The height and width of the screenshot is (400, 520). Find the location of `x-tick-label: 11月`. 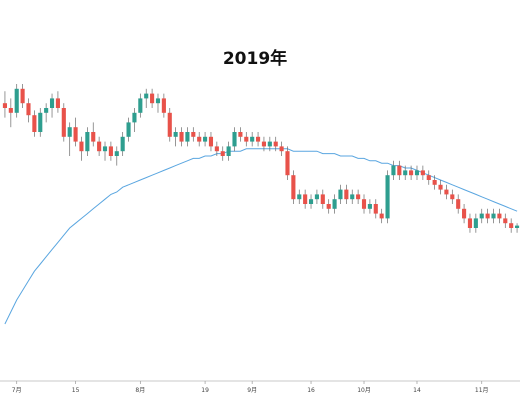

x-tick-label: 11月 is located at coordinates (482, 390).